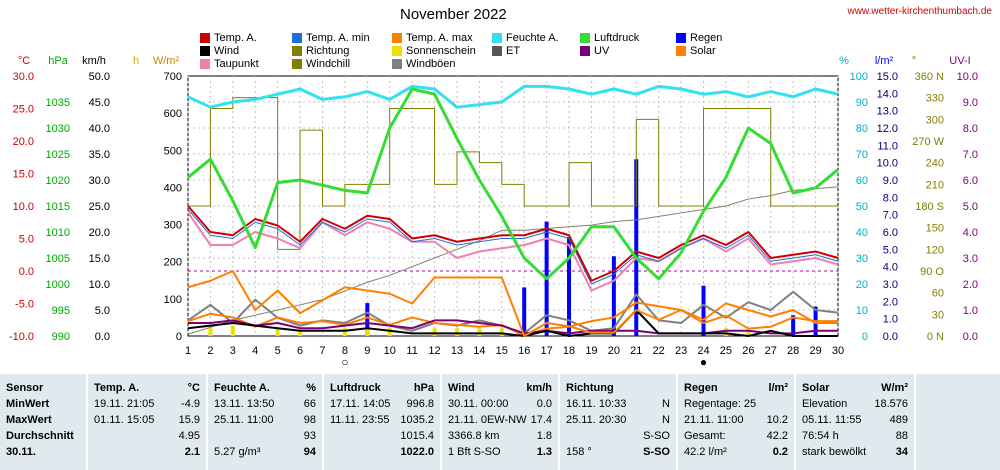 This screenshot has height=470, width=1000. Describe the element at coordinates (596, 420) in the screenshot. I see `richtung-max-time: 25.11. 20:30` at that location.